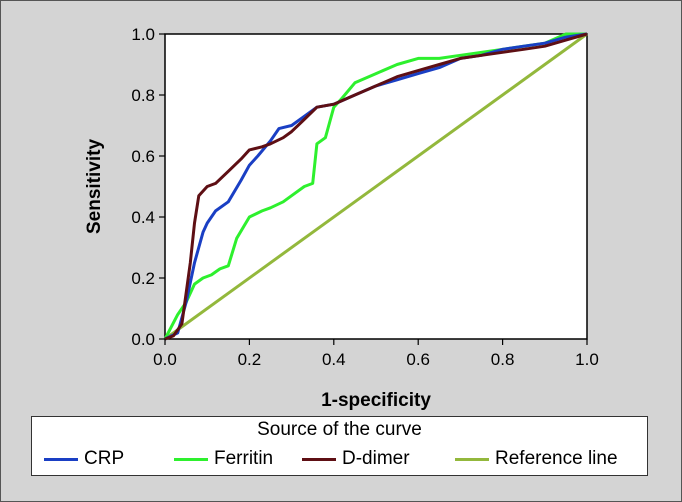  I want to click on x-tick-label: 1.0, so click(587, 359).